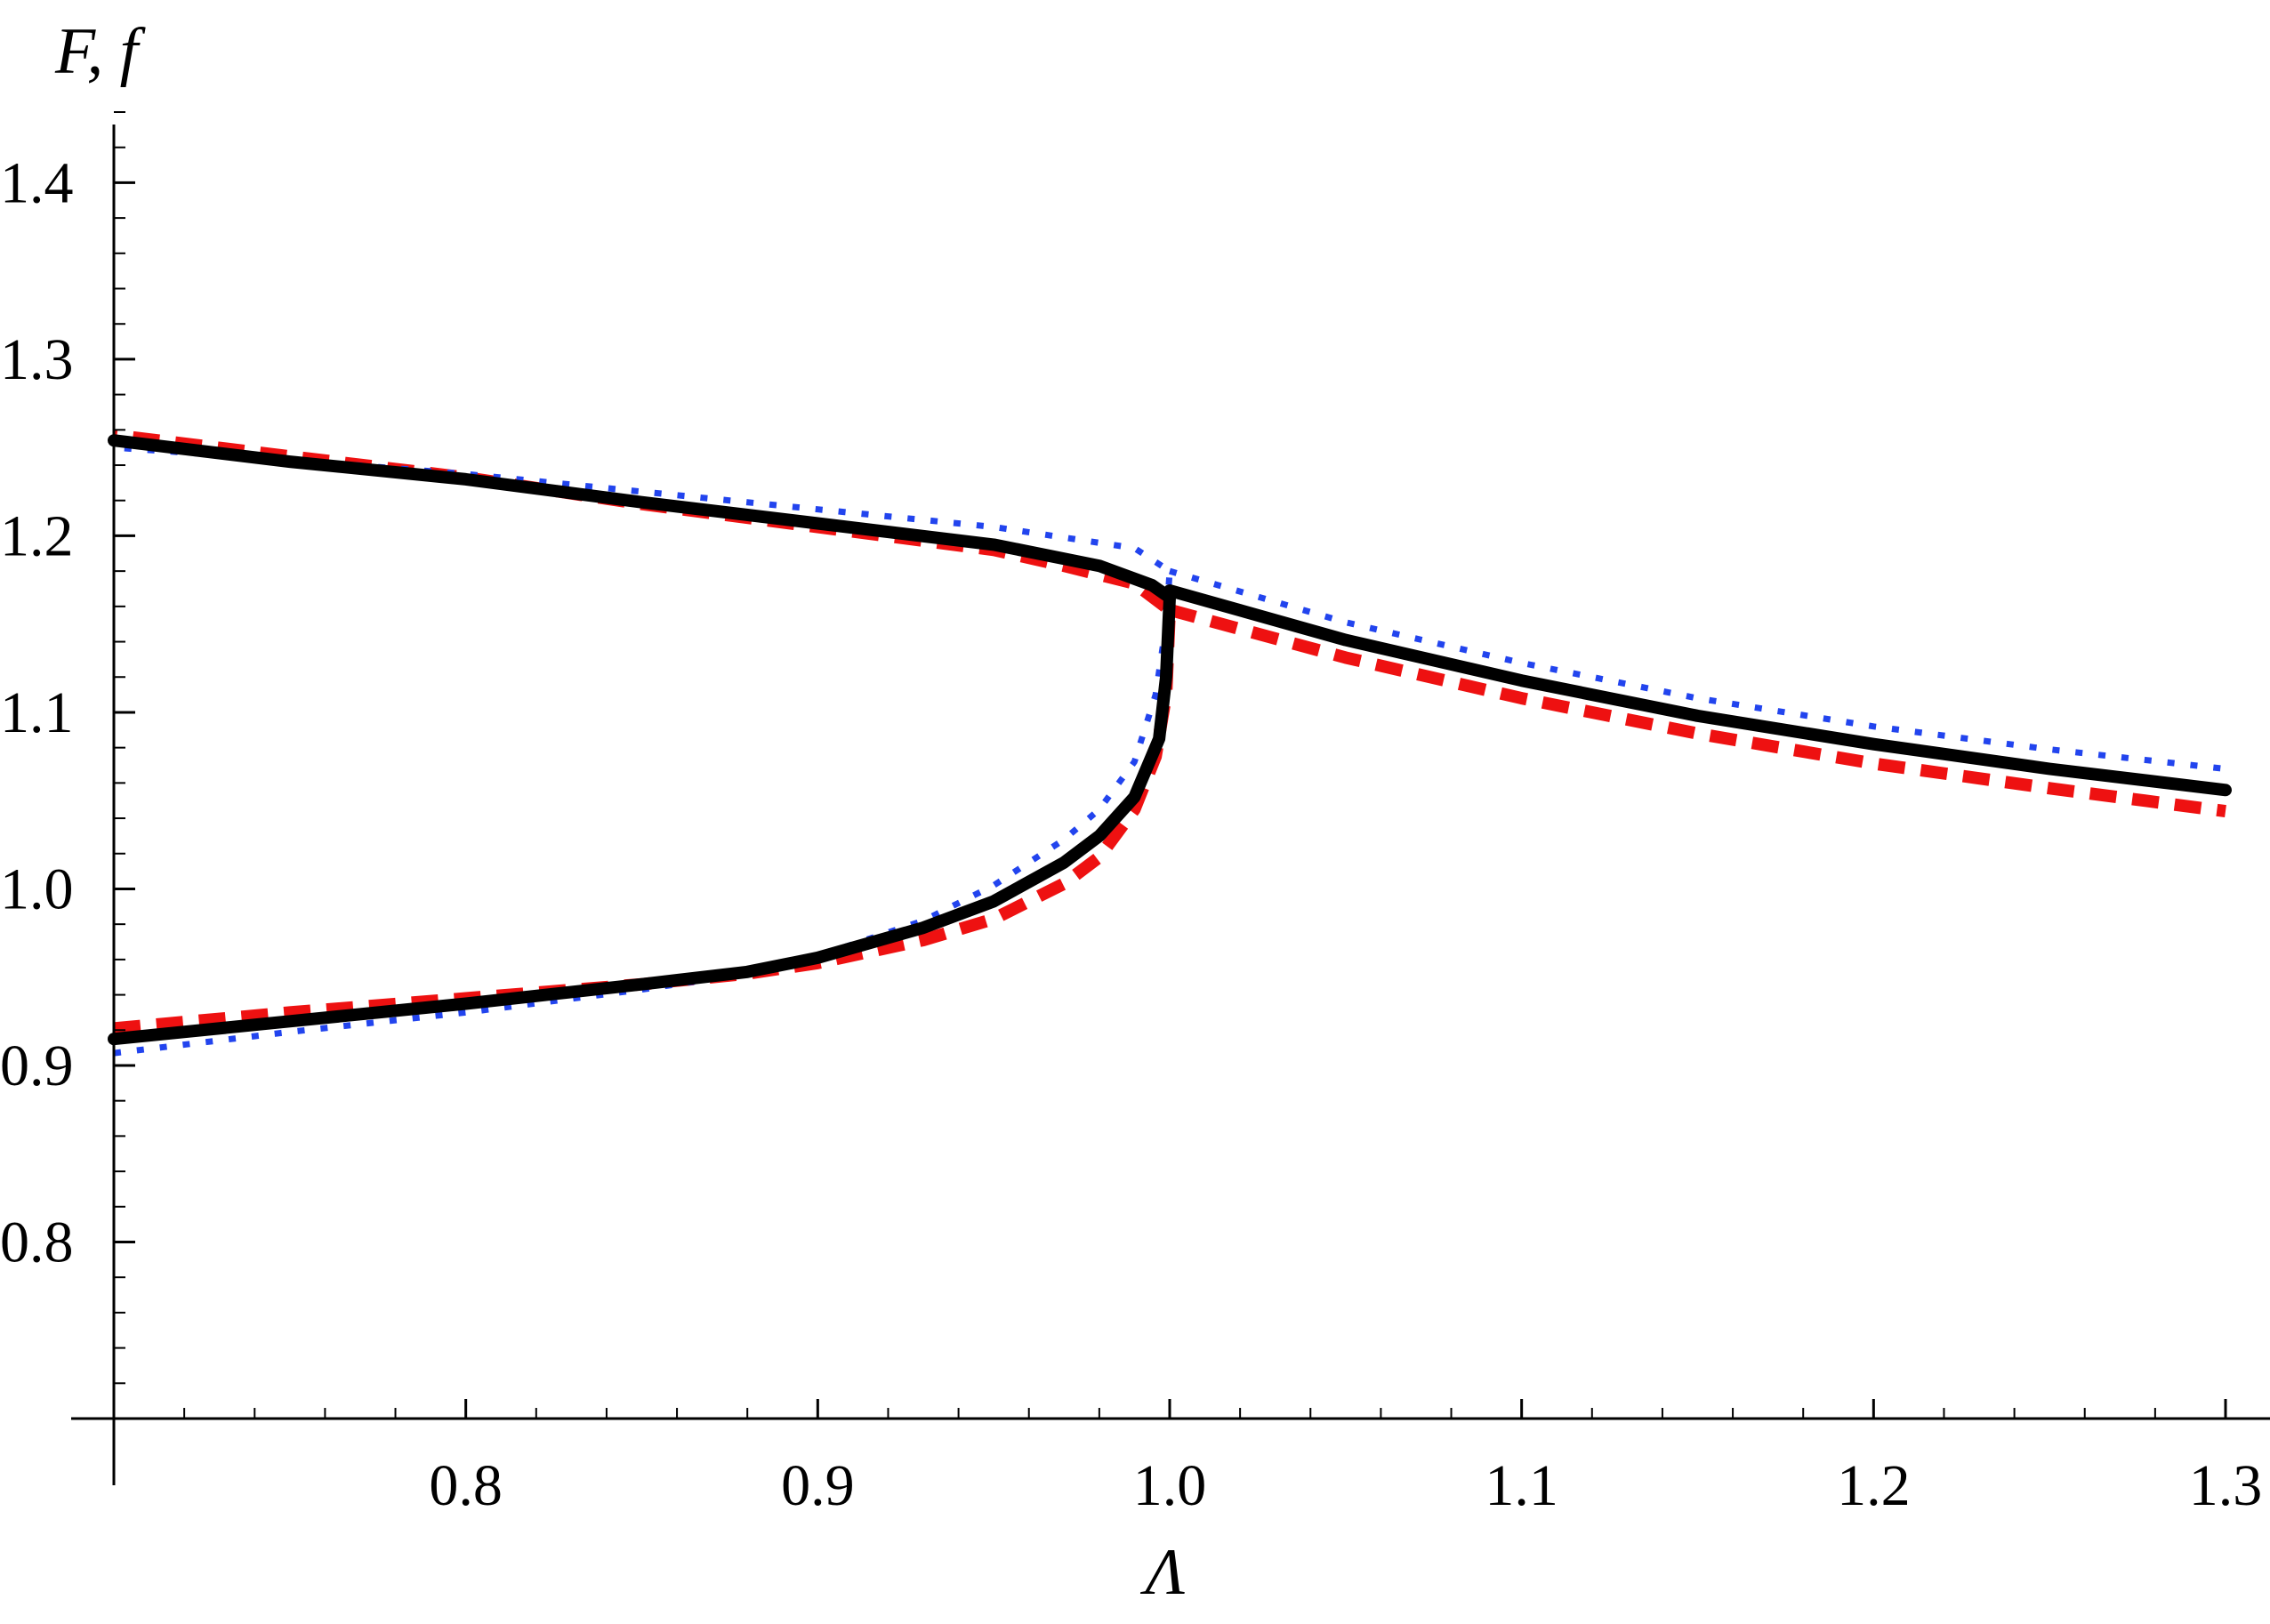 The height and width of the screenshot is (1624, 2270). I want to click on x-tick-label: 1.2, so click(1874, 1485).